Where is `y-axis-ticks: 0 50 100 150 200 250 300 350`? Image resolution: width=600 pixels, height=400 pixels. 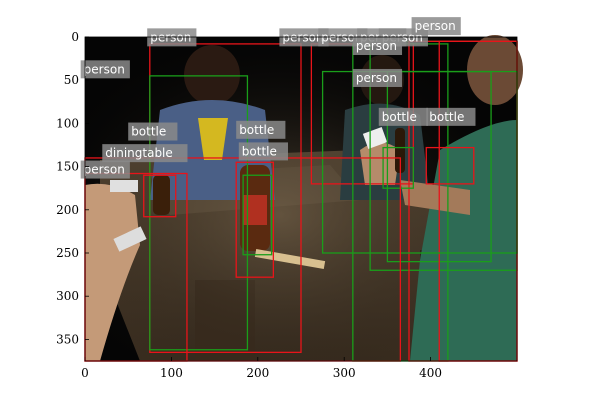
y-axis-ticks: 0 50 100 150 200 250 300 350 is located at coordinates (72, 188).